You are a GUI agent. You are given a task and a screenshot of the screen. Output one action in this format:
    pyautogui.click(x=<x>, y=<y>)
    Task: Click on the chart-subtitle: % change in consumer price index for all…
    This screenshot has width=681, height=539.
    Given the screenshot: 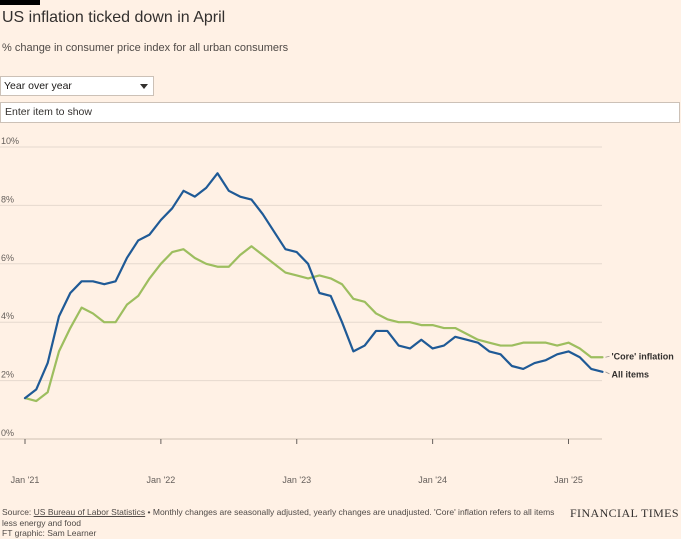 What is the action you would take?
    pyautogui.click(x=145, y=48)
    